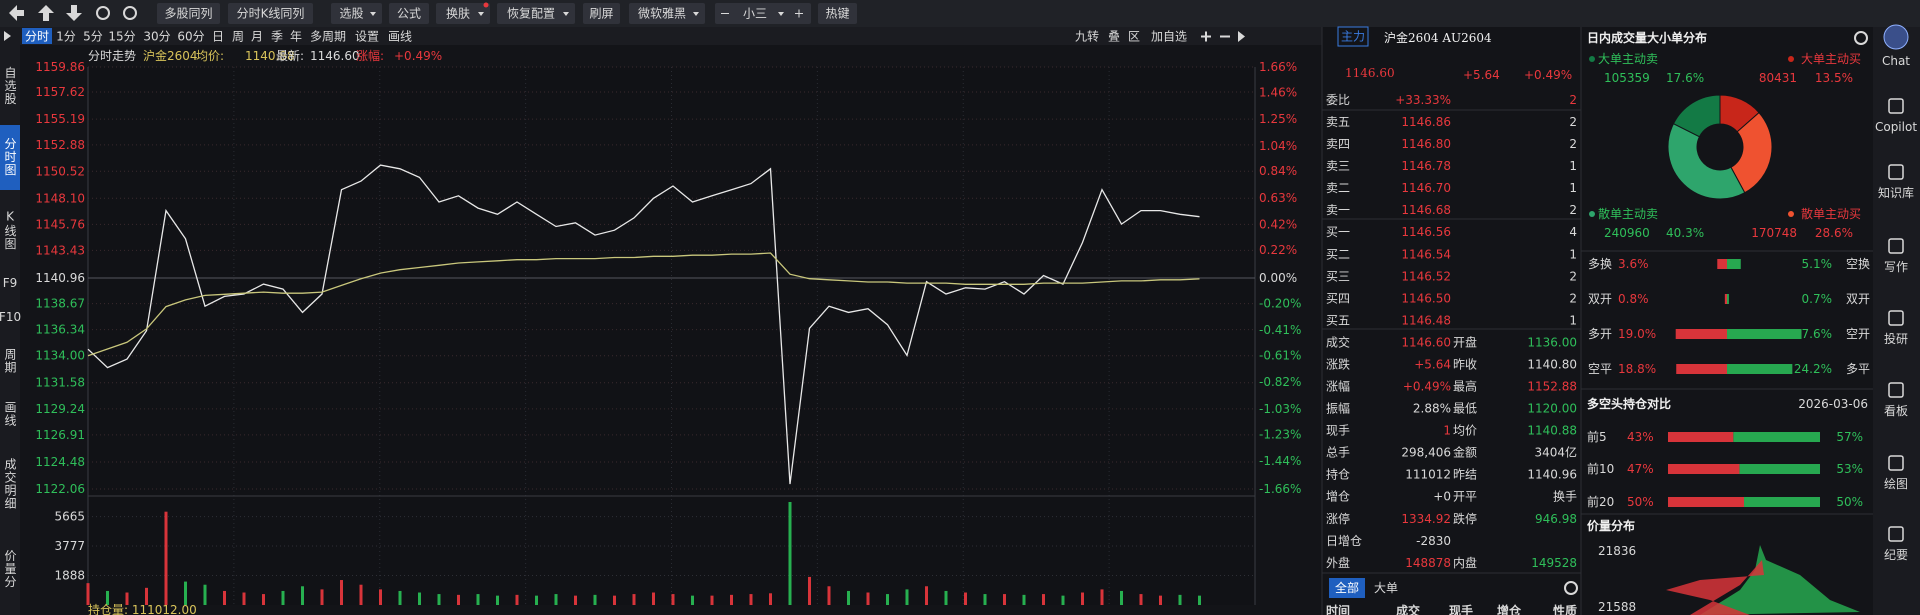 The height and width of the screenshot is (615, 1920). I want to click on chart-tool: 区, so click(1134, 37).